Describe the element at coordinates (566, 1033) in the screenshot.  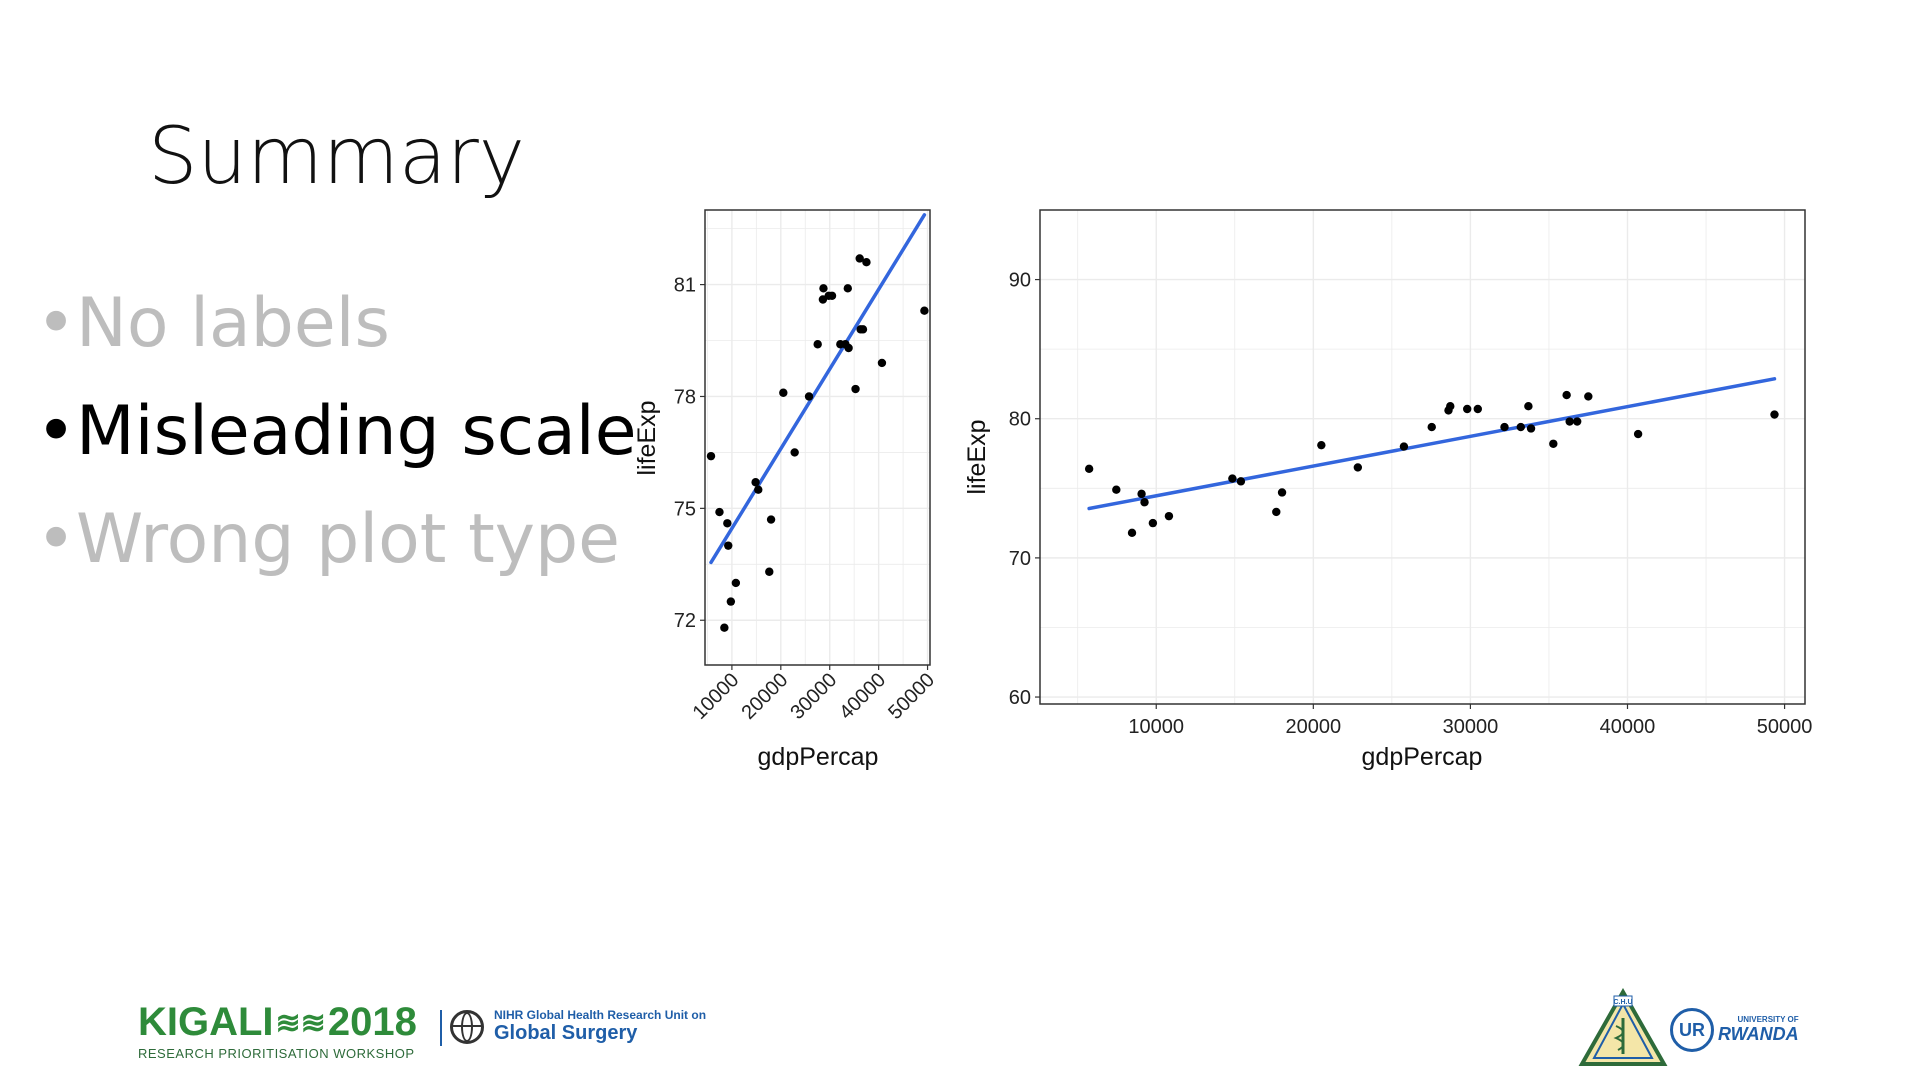
I see `nihr-line2: Global Surgery` at that location.